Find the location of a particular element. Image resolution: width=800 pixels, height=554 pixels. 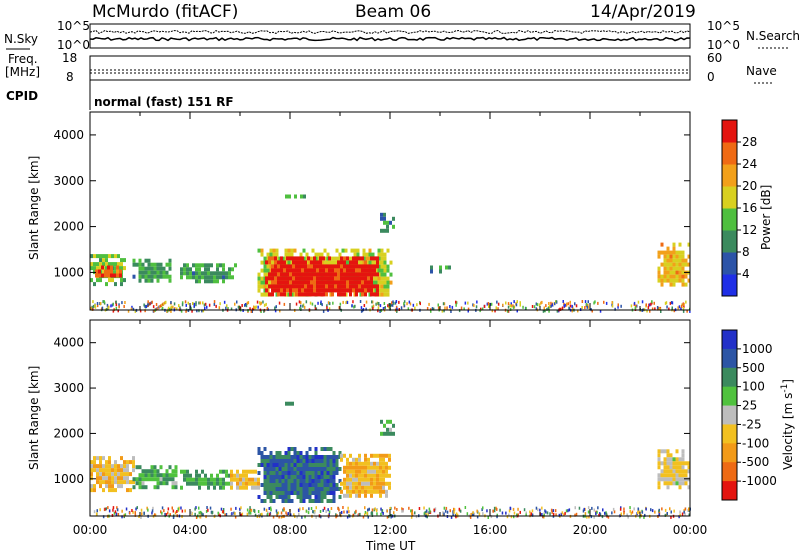

power-colorbar-block is located at coordinates (729, 153).